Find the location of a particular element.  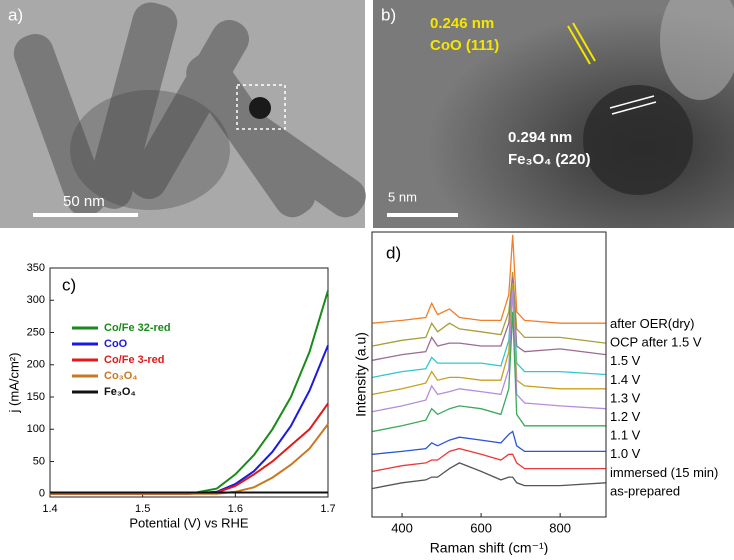

annotation: 0.294 nm is located at coordinates (540, 137).